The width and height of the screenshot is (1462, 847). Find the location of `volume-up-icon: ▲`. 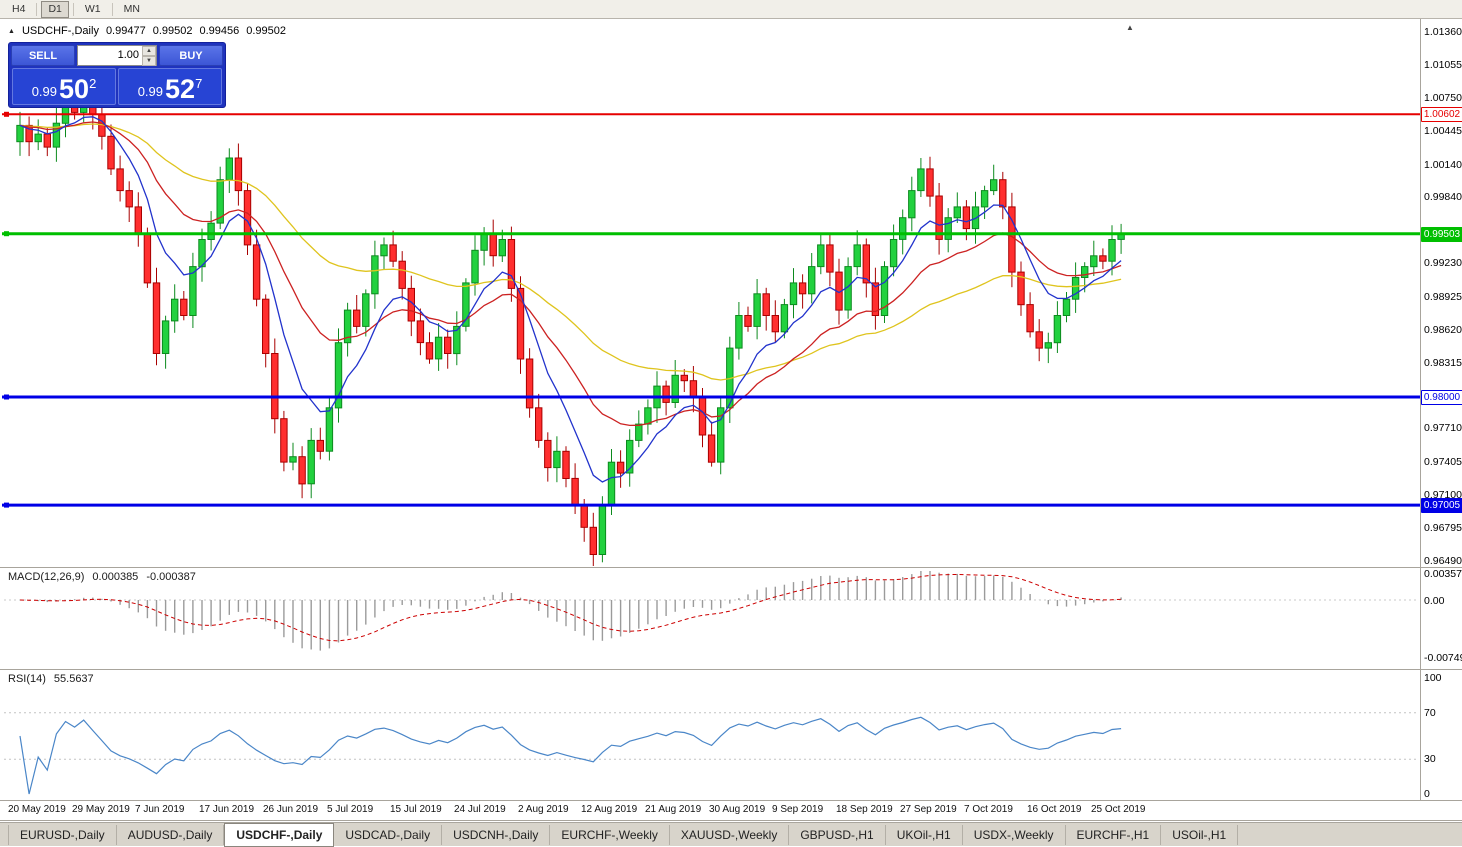

volume-up-icon: ▲ is located at coordinates (149, 51).